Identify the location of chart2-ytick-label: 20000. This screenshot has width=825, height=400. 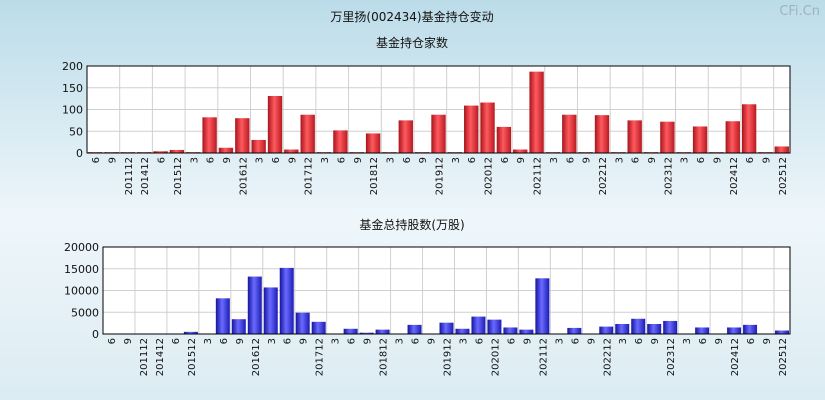
(81, 247).